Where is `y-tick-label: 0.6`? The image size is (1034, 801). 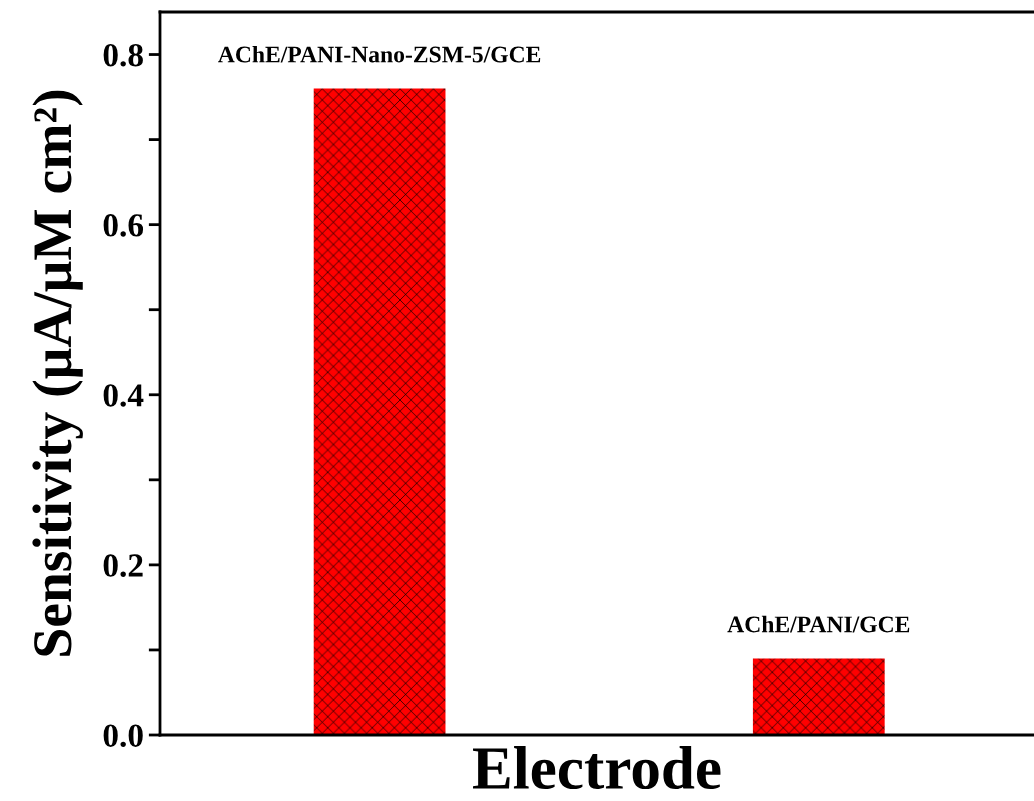
y-tick-label: 0.6 is located at coordinates (123, 225).